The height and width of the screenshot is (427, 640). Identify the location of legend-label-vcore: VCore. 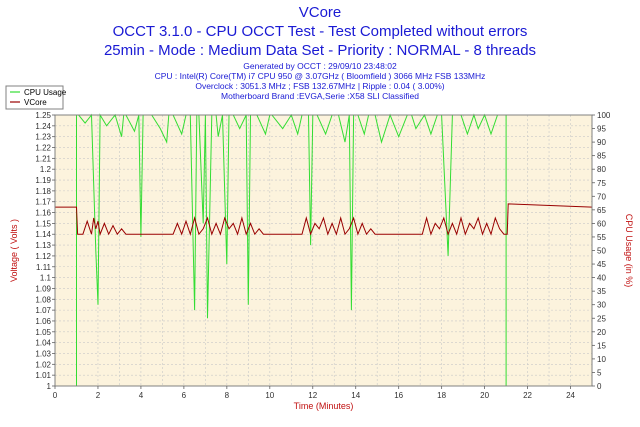
(35, 102).